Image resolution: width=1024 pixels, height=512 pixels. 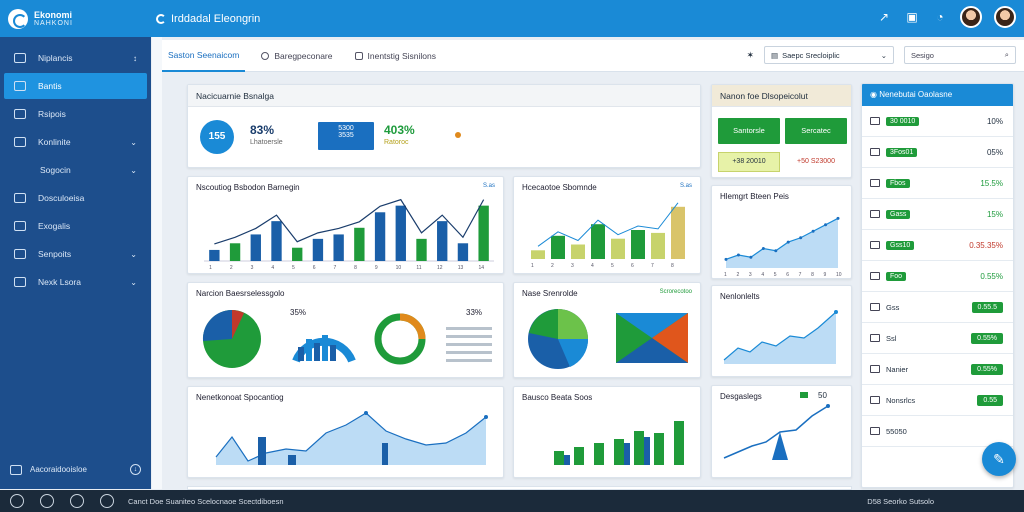 I want to click on refresh-icon, so click(x=107, y=501).